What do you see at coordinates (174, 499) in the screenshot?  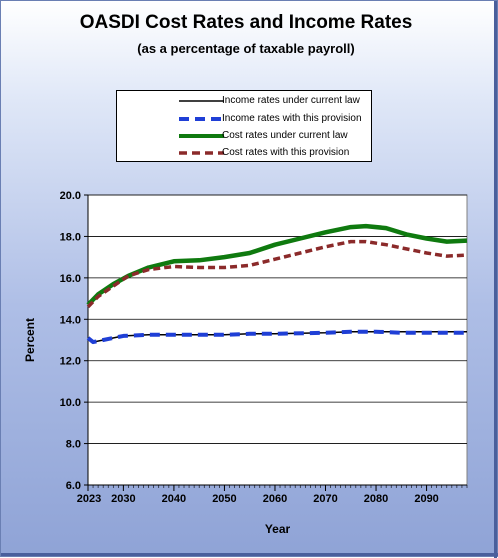 I see `x-tick-label: 2040` at bounding box center [174, 499].